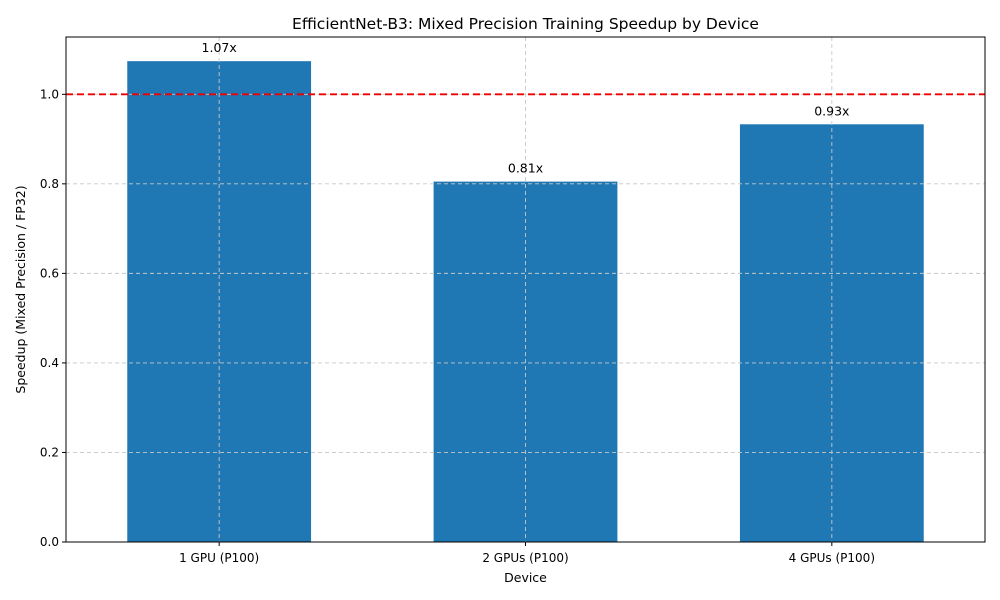 The image size is (1000, 600). I want to click on bar, so click(219, 301).